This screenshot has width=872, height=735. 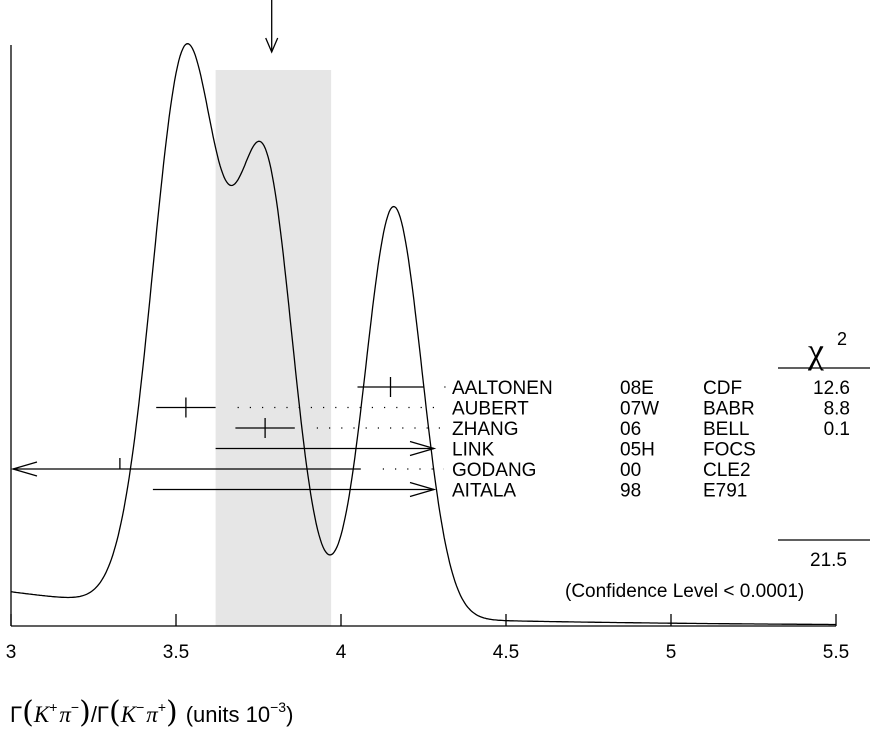 What do you see at coordinates (630, 491) in the screenshot?
I see `measurement-year: 98` at bounding box center [630, 491].